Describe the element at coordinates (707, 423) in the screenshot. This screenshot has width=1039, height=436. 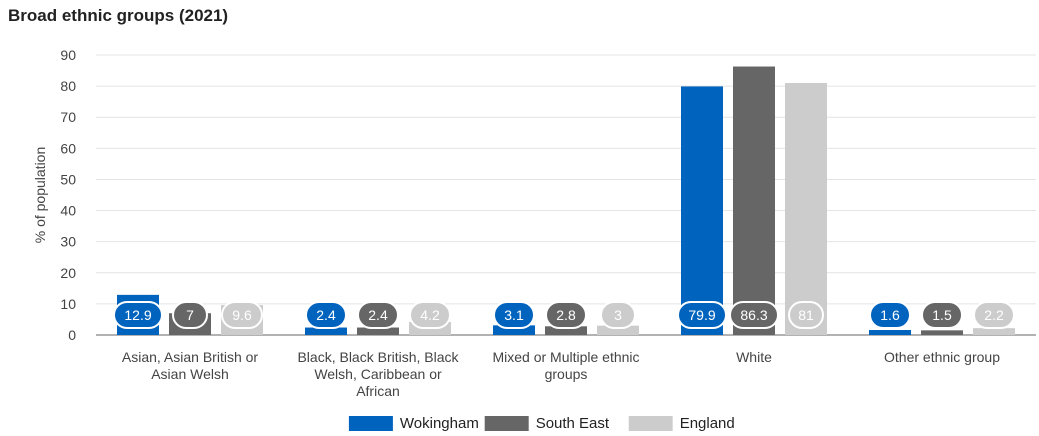
I see `legend-label: England` at that location.